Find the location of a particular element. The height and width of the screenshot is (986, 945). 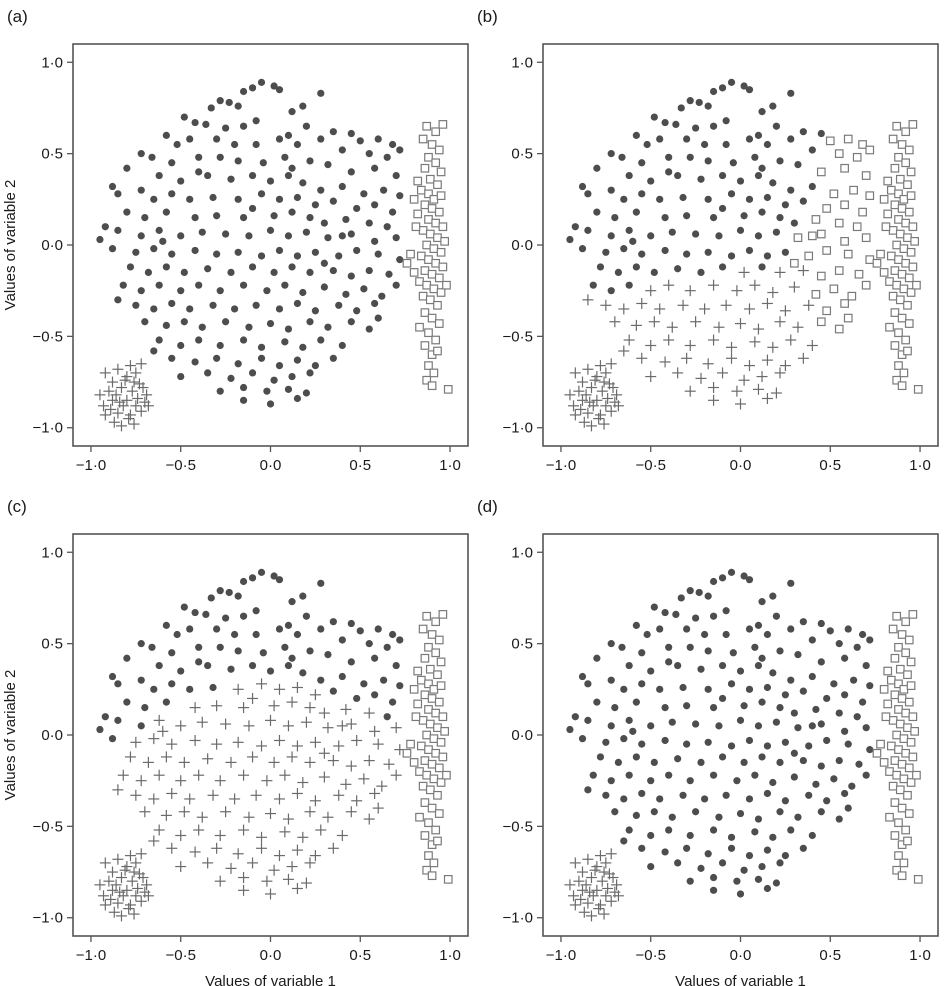

panel-label: (d) is located at coordinates (487, 506).